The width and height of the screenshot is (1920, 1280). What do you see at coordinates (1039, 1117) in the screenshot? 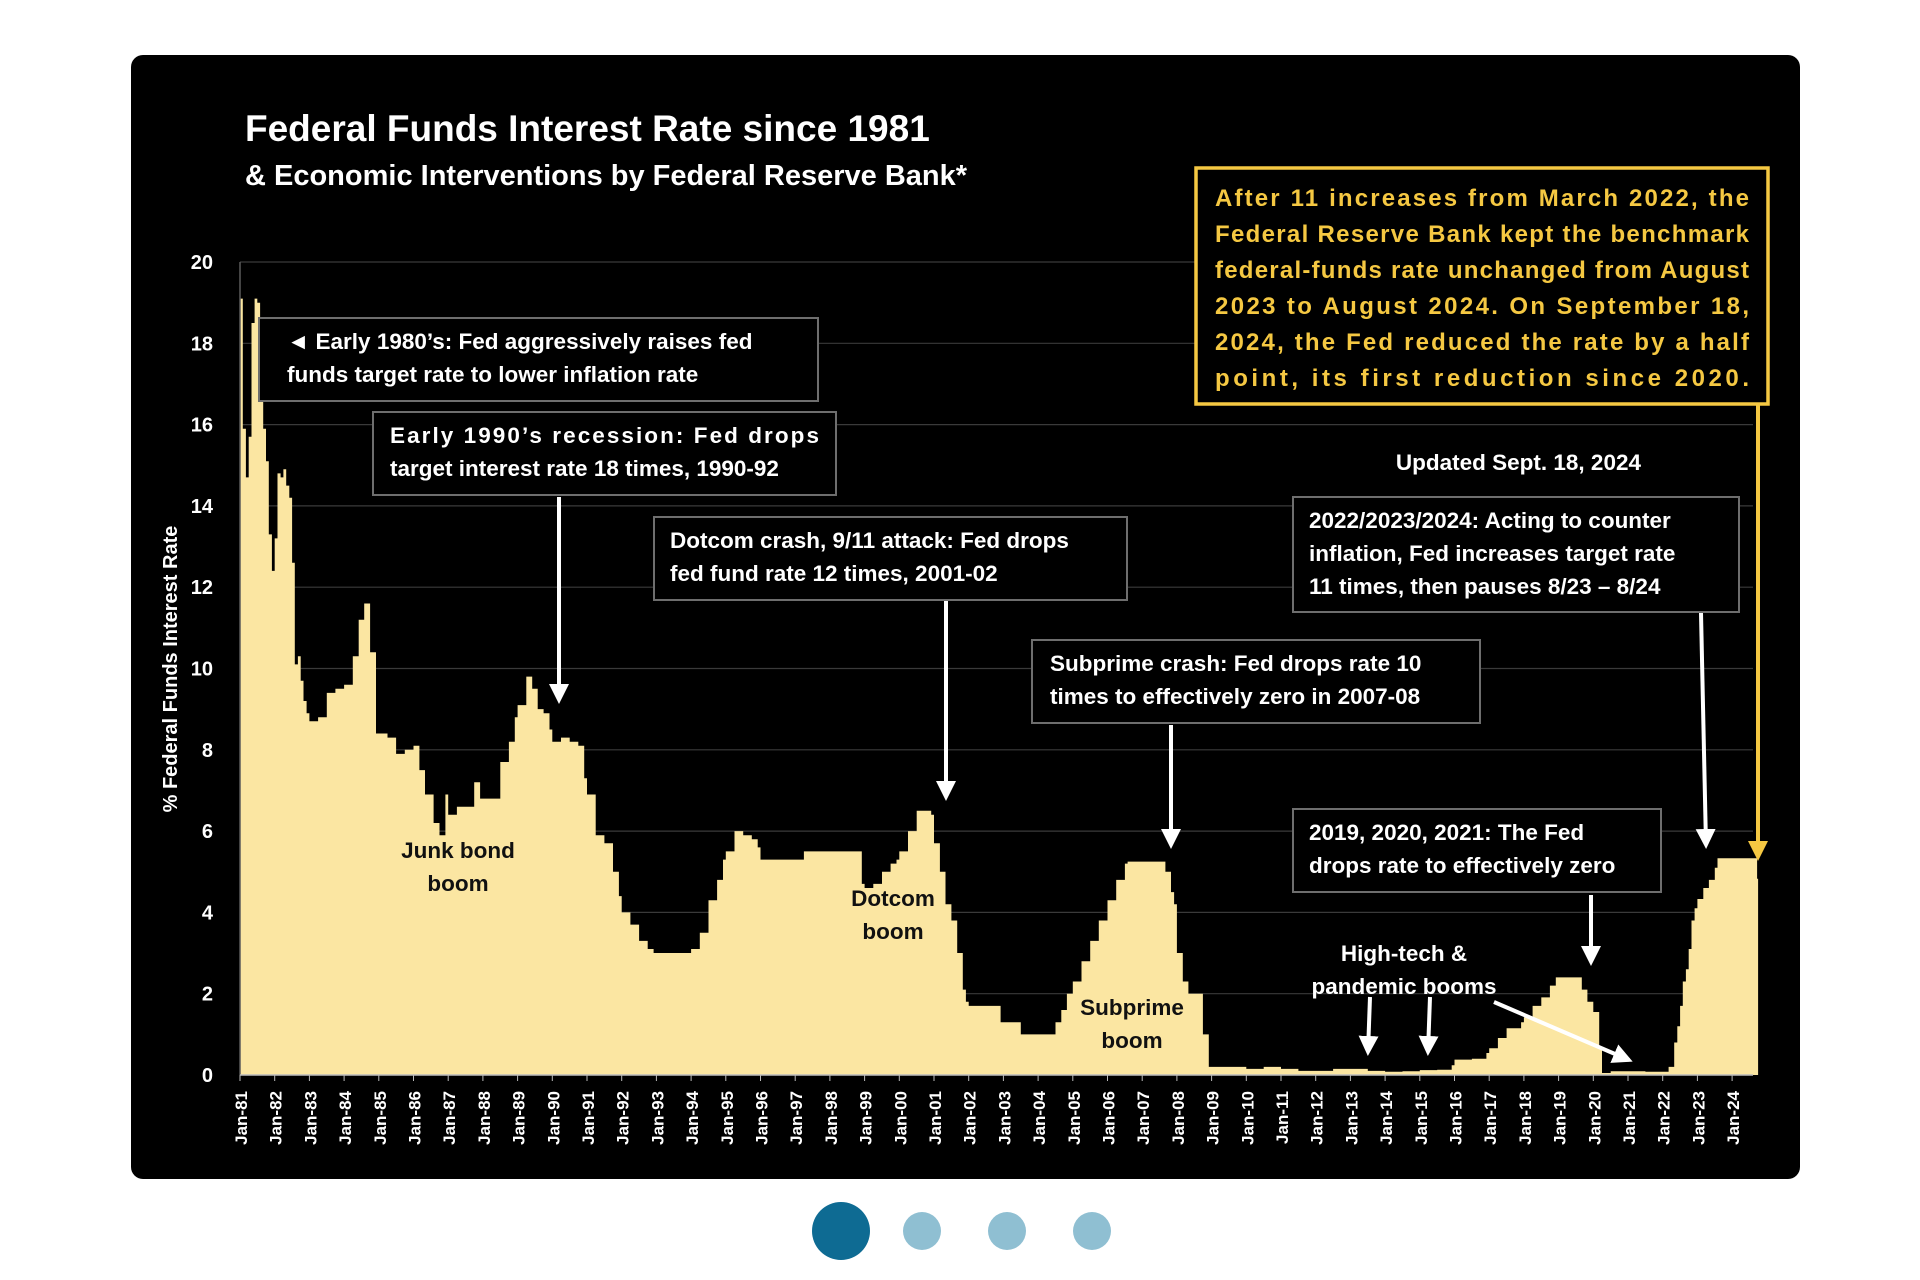
I see `x-tick-label: Jan-04` at bounding box center [1039, 1117].